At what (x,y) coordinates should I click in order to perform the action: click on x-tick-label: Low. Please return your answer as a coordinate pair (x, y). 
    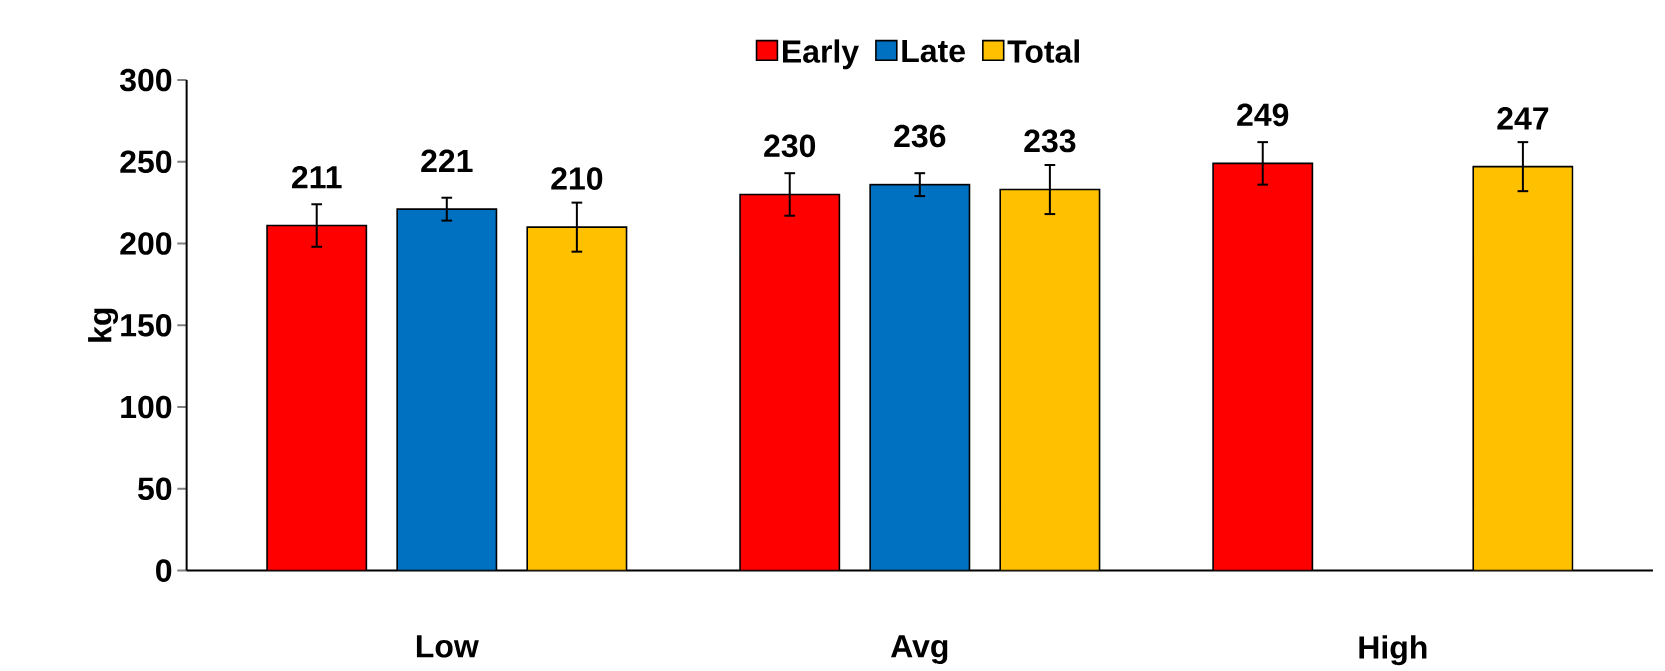
    Looking at the image, I should click on (447, 646).